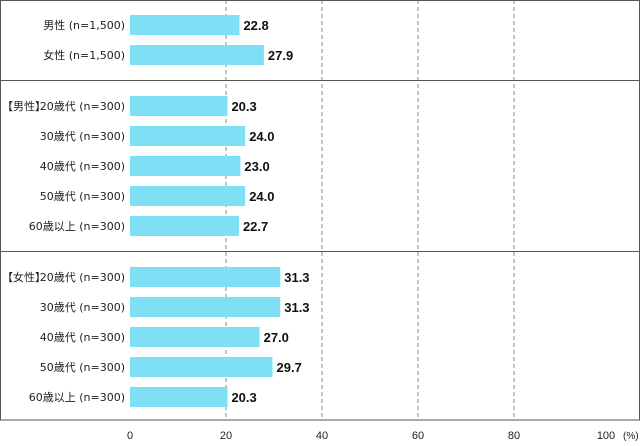 This screenshot has width=640, height=446. What do you see at coordinates (84, 55) in the screenshot?
I see `category-label: 女性 (n=1,500)` at bounding box center [84, 55].